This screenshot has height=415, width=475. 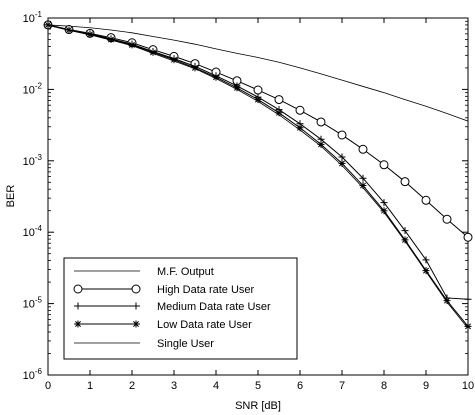 I want to click on x-tick-label: 6, so click(x=300, y=386).